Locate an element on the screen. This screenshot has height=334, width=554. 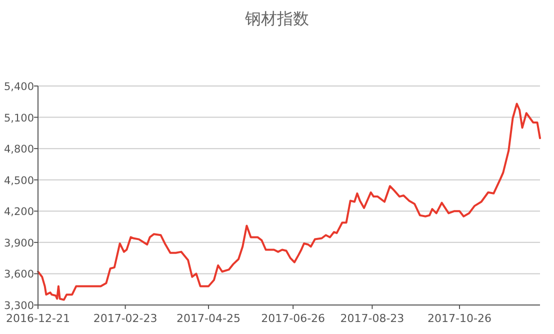
y-tick-label: 4,200 is located at coordinates (19, 212).